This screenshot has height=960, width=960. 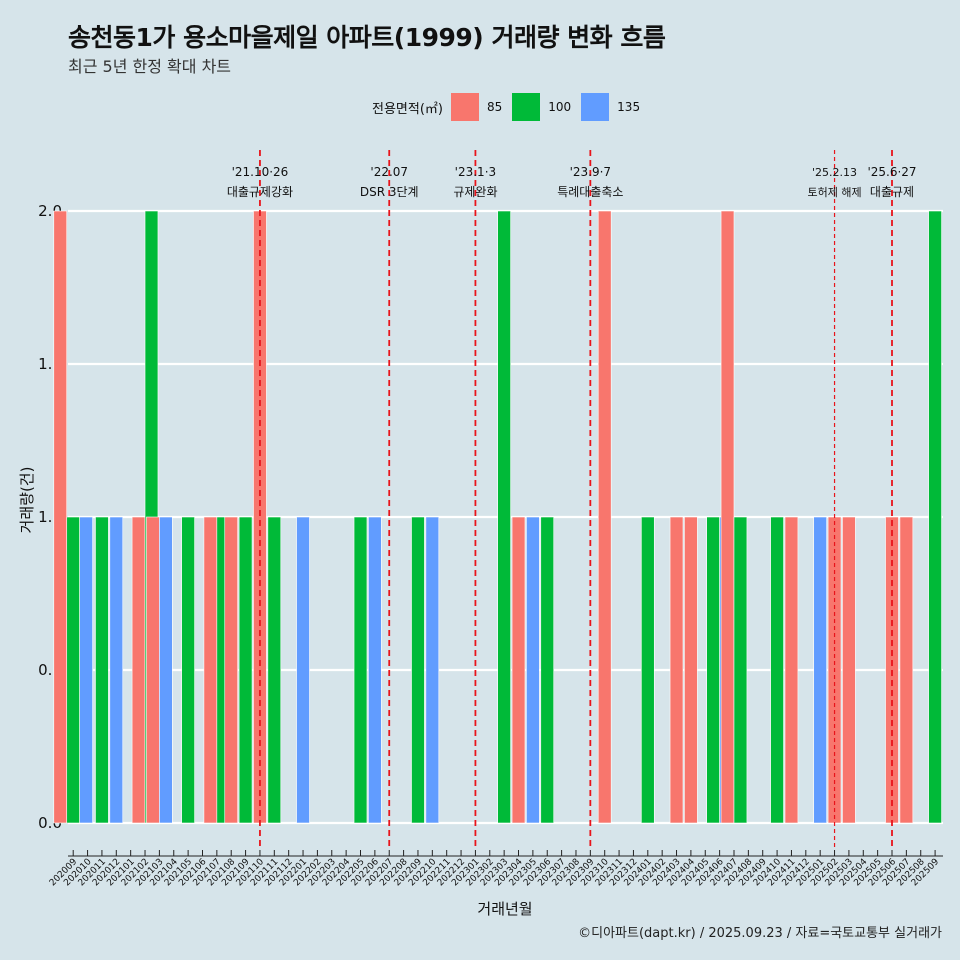 I want to click on event-date-label: '23.9·7, so click(x=590, y=172).